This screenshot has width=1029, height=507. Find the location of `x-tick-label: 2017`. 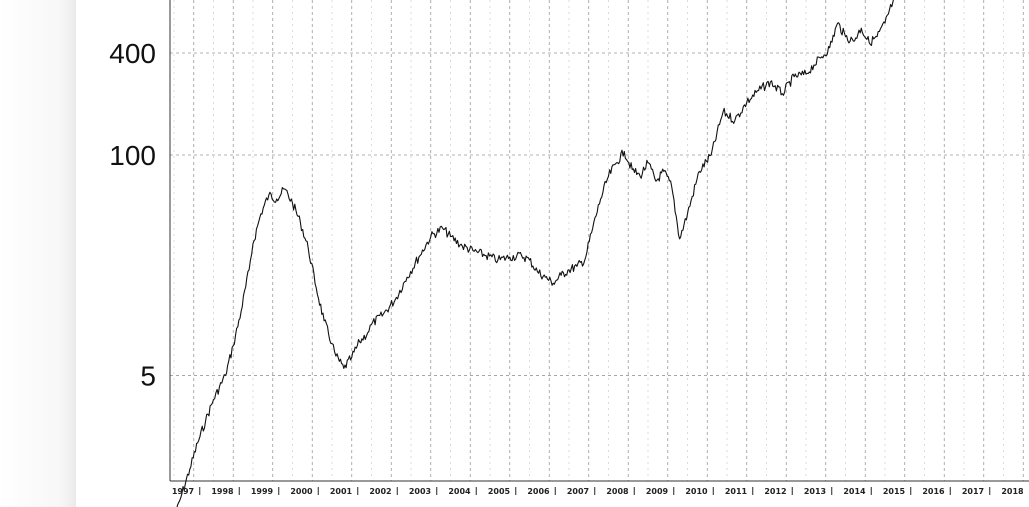

x-tick-label: 2017 is located at coordinates (973, 491).